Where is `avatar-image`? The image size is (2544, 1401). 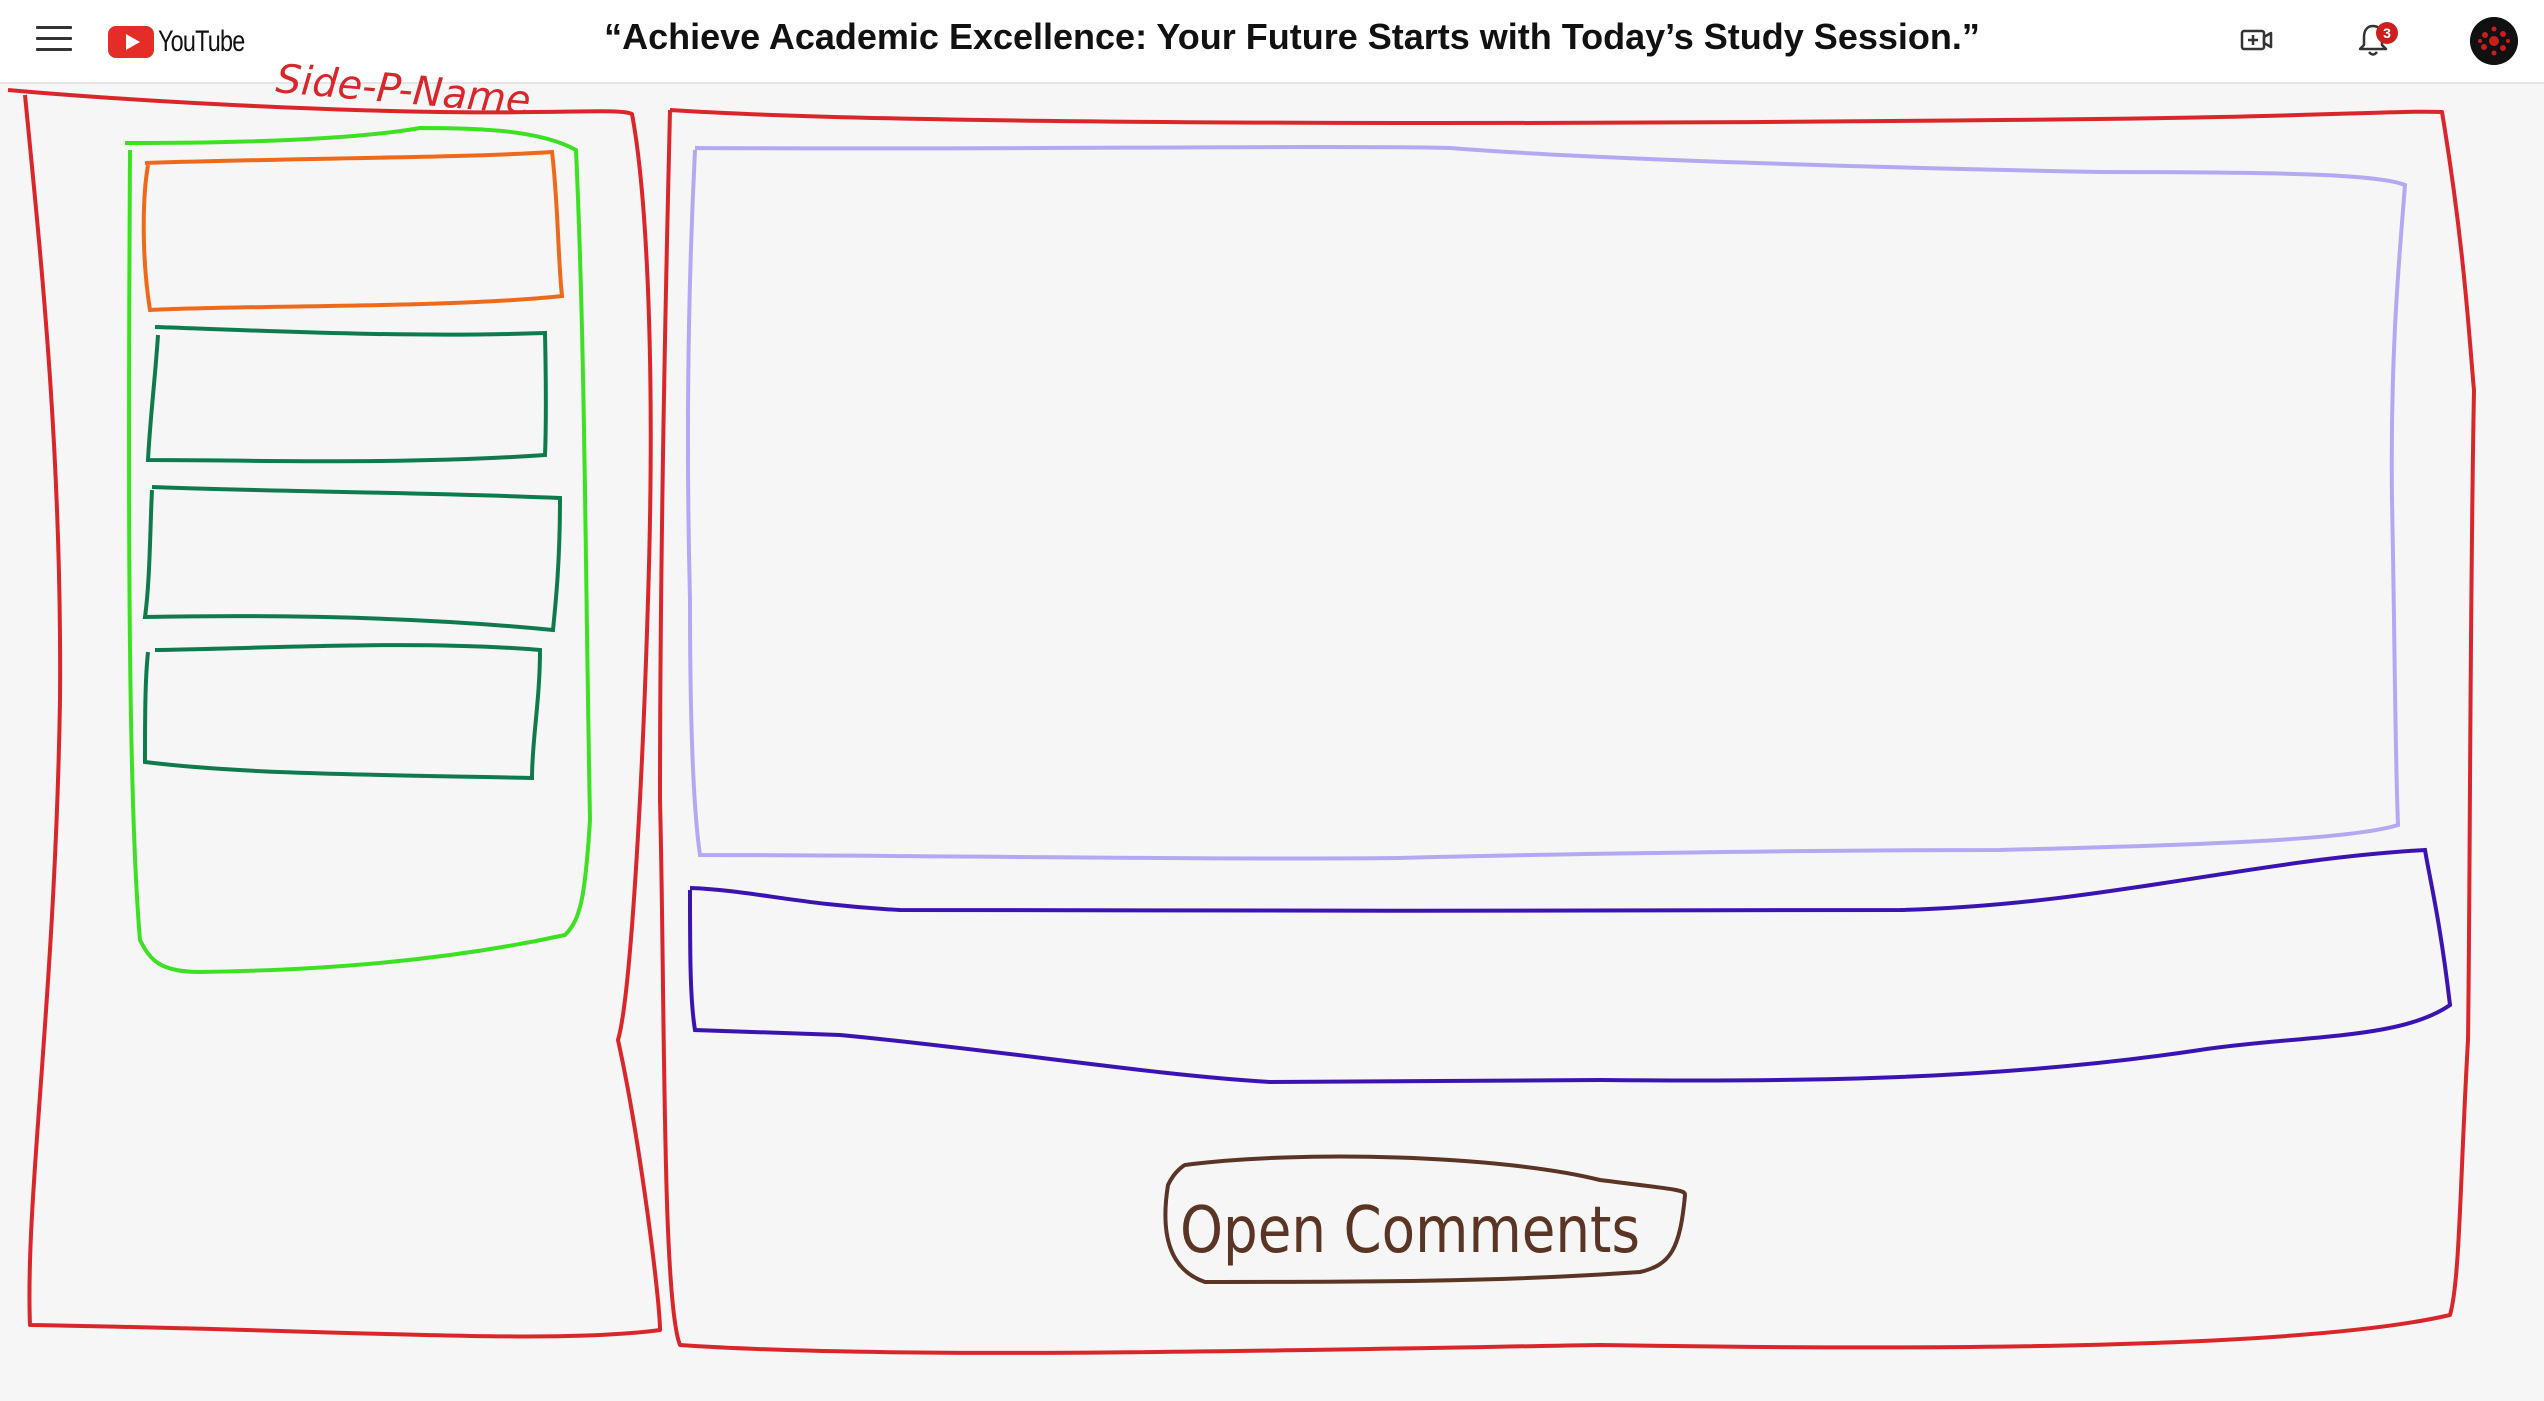 avatar-image is located at coordinates (2494, 41).